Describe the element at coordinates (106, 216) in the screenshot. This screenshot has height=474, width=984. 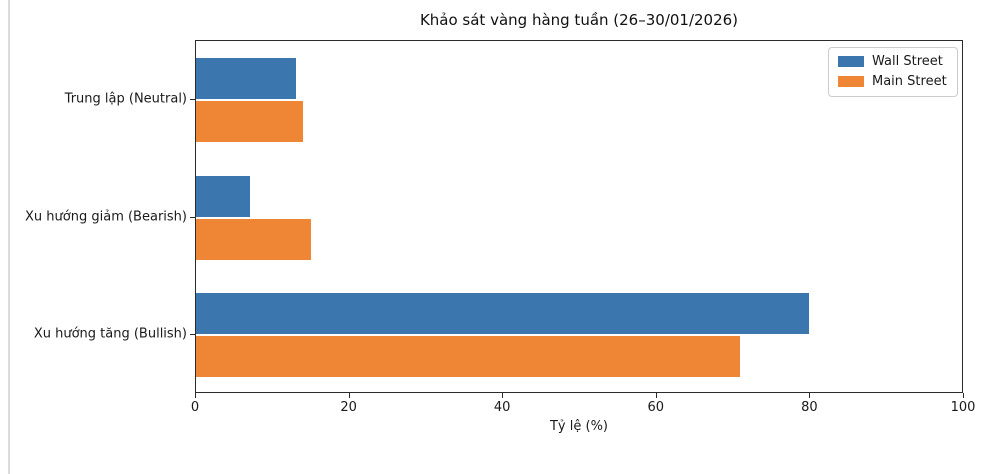
I see `y-category-label-1: Xu hướng giảm (Bearish)` at that location.